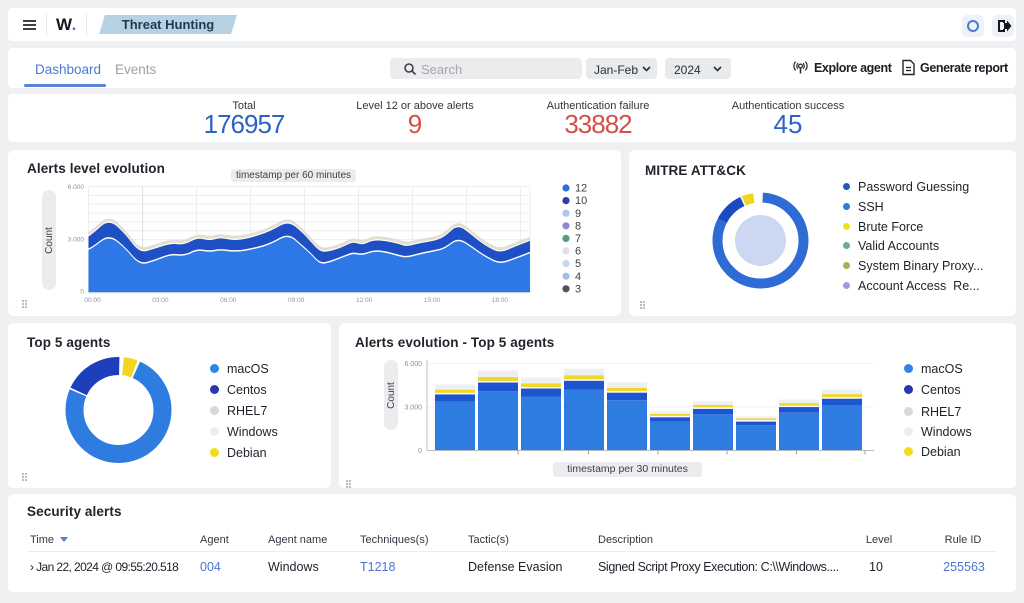 The width and height of the screenshot is (1024, 603). Describe the element at coordinates (296, 300) in the screenshot. I see `svg-text: 09:00` at that location.